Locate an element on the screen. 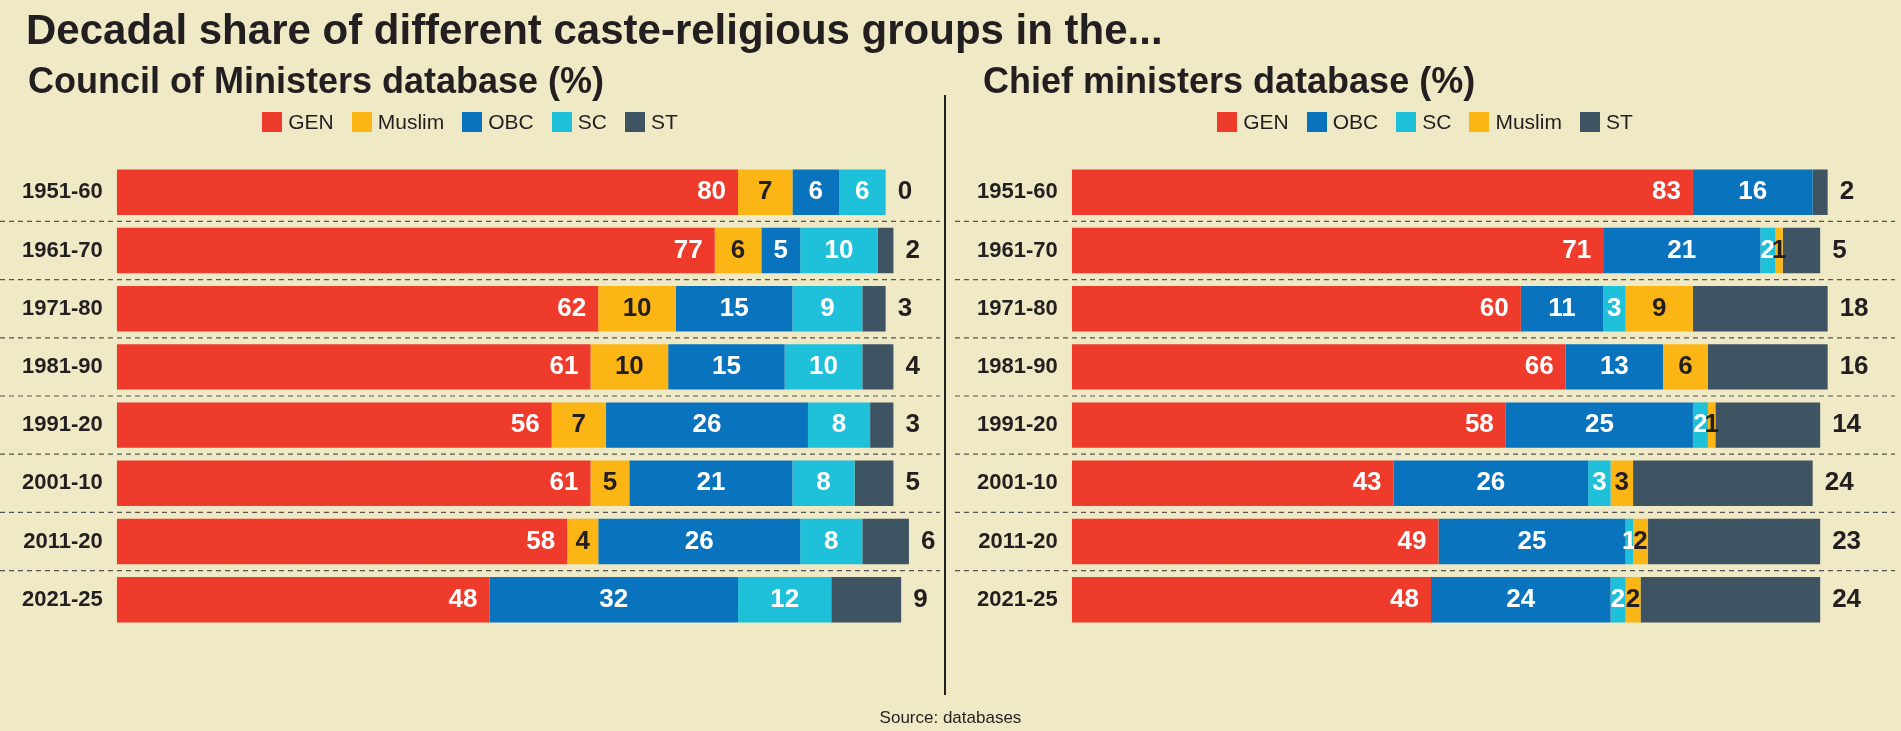 The image size is (1901, 731). data-label: 13 is located at coordinates (1614, 365).